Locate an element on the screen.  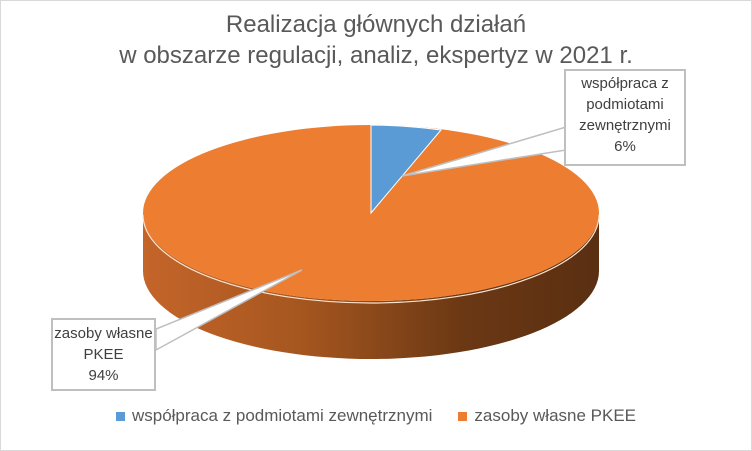
pie-slice-external is located at coordinates (406, 169).